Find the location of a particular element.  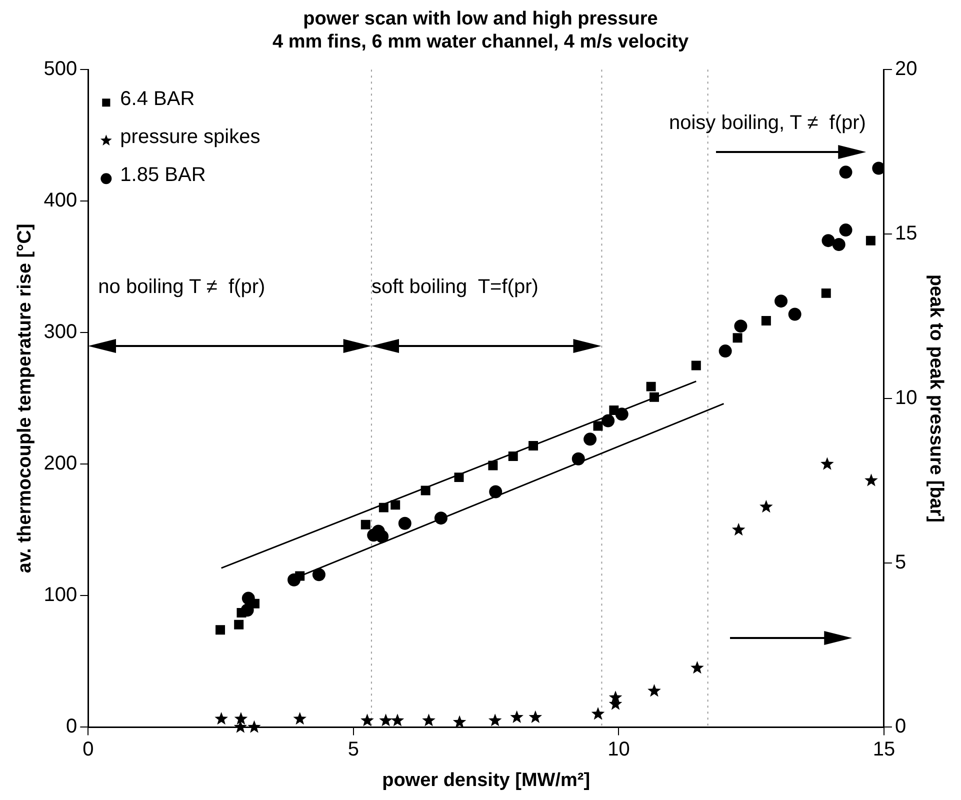

x-tick-label: 0 is located at coordinates (88, 749).